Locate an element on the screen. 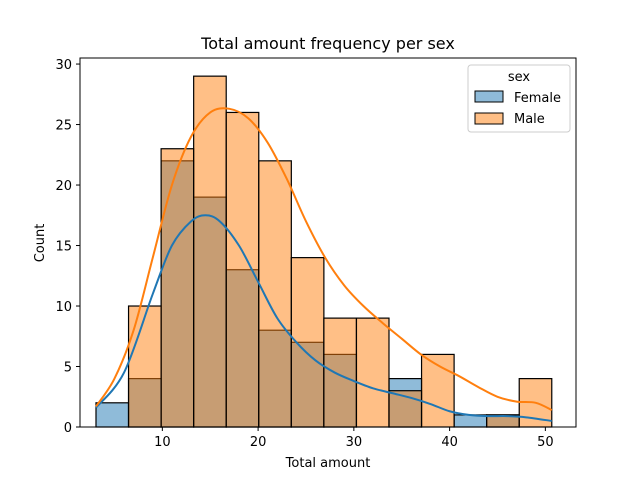  legend-label-female: Female is located at coordinates (537, 98).